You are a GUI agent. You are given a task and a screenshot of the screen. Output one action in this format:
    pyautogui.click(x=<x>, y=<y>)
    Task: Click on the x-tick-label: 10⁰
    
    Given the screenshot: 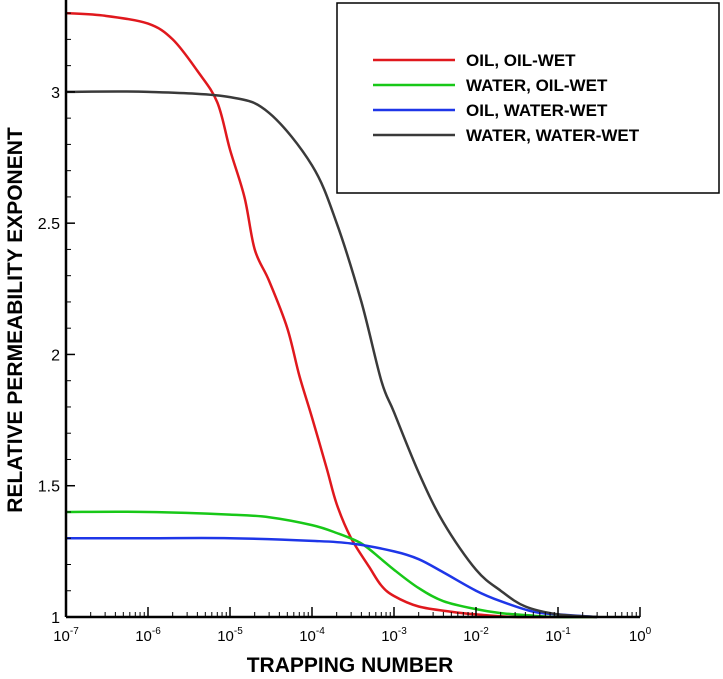 What is the action you would take?
    pyautogui.click(x=640, y=635)
    